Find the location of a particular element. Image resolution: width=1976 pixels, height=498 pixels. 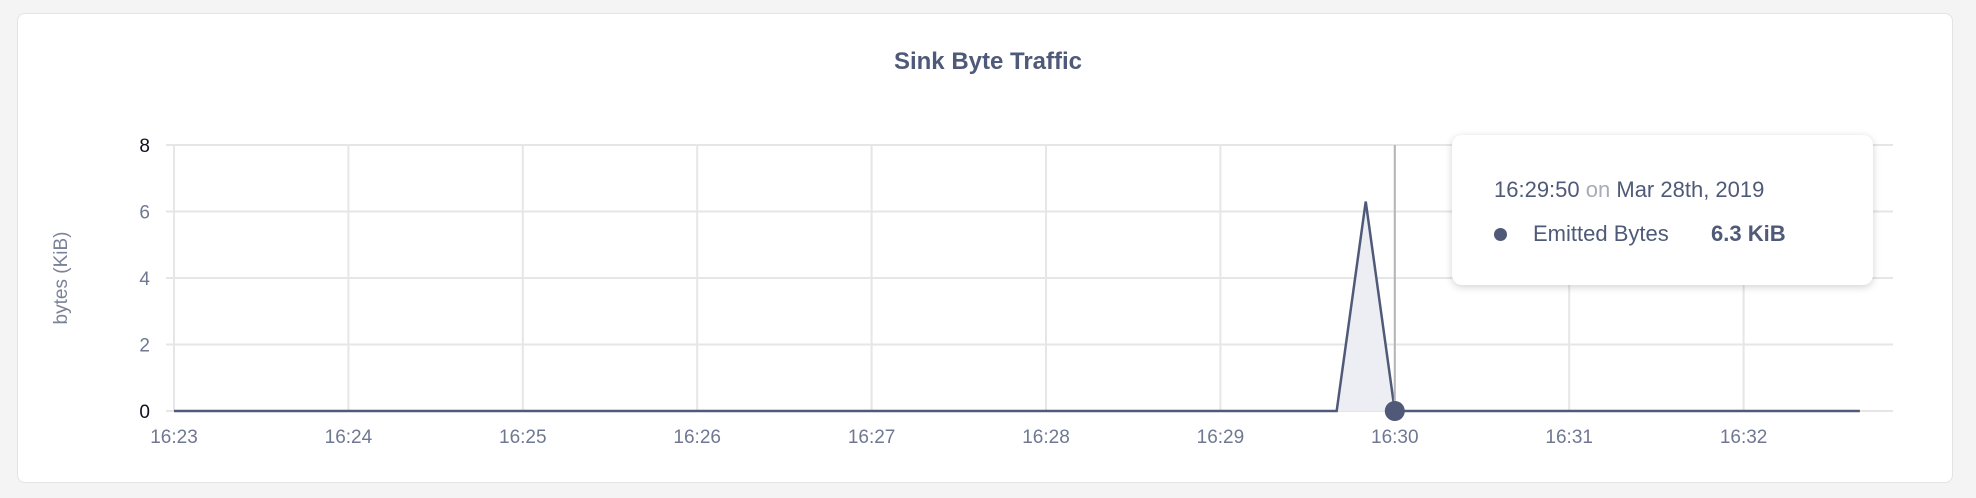

tooltip-series-name: Emitted Bytes is located at coordinates (1601, 233).